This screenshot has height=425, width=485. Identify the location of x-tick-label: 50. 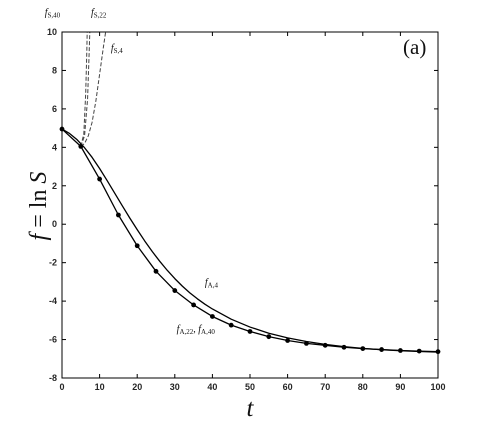
(250, 387).